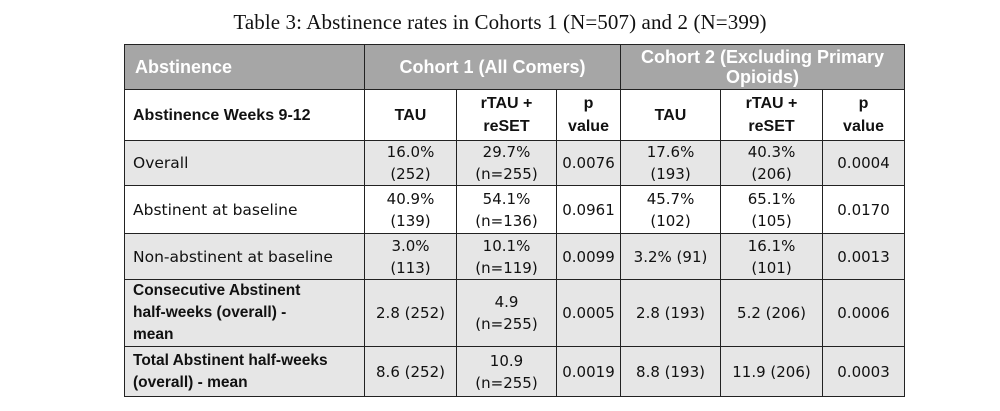 This screenshot has width=1000, height=411. I want to click on cell-value: (105), so click(771, 220).